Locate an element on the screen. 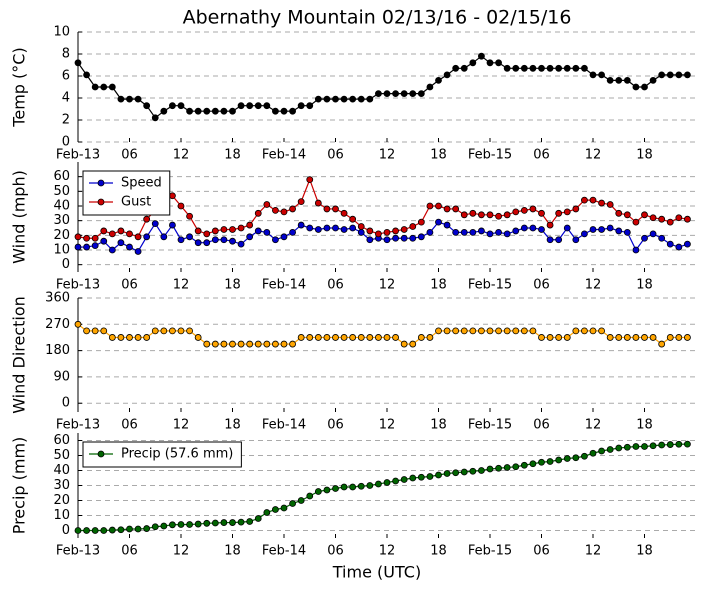 The image size is (705, 593). y-tick-label: 270 is located at coordinates (57, 324).